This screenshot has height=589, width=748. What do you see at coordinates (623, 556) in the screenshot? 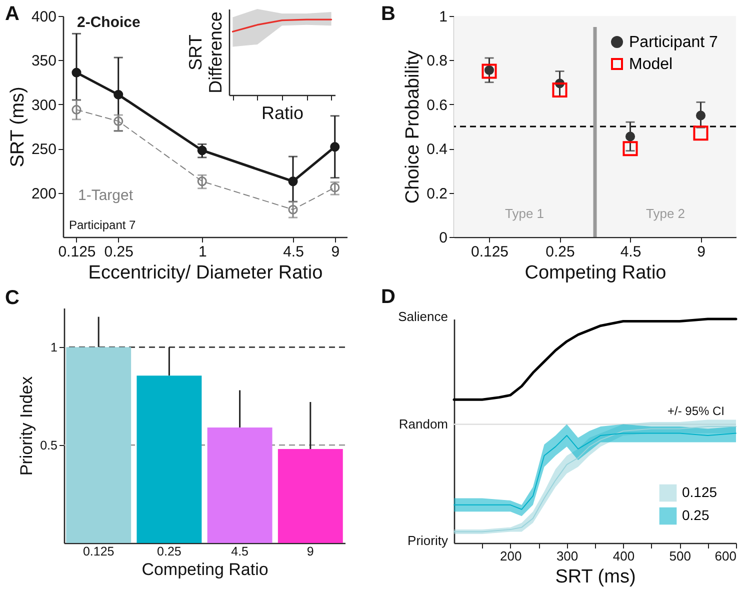
I see `x-tick-label: 400` at bounding box center [623, 556].